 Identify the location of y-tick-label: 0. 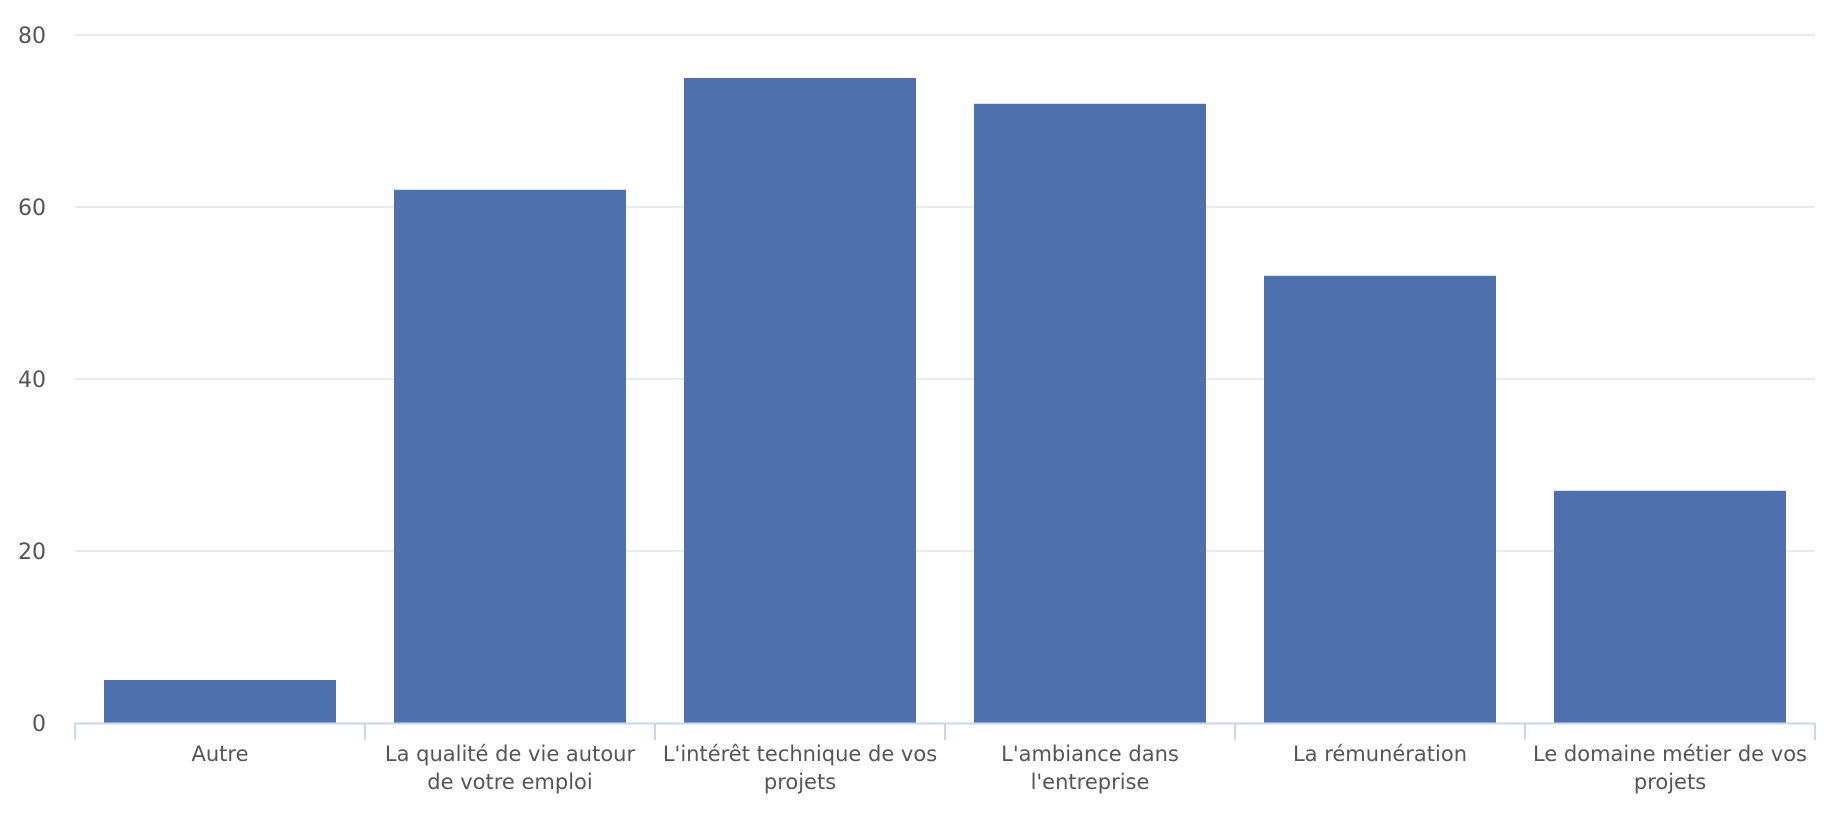
(39, 724).